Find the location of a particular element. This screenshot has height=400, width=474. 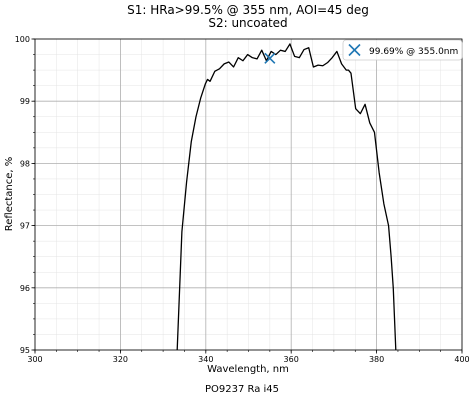

x-tick-label: 340 is located at coordinates (205, 359).